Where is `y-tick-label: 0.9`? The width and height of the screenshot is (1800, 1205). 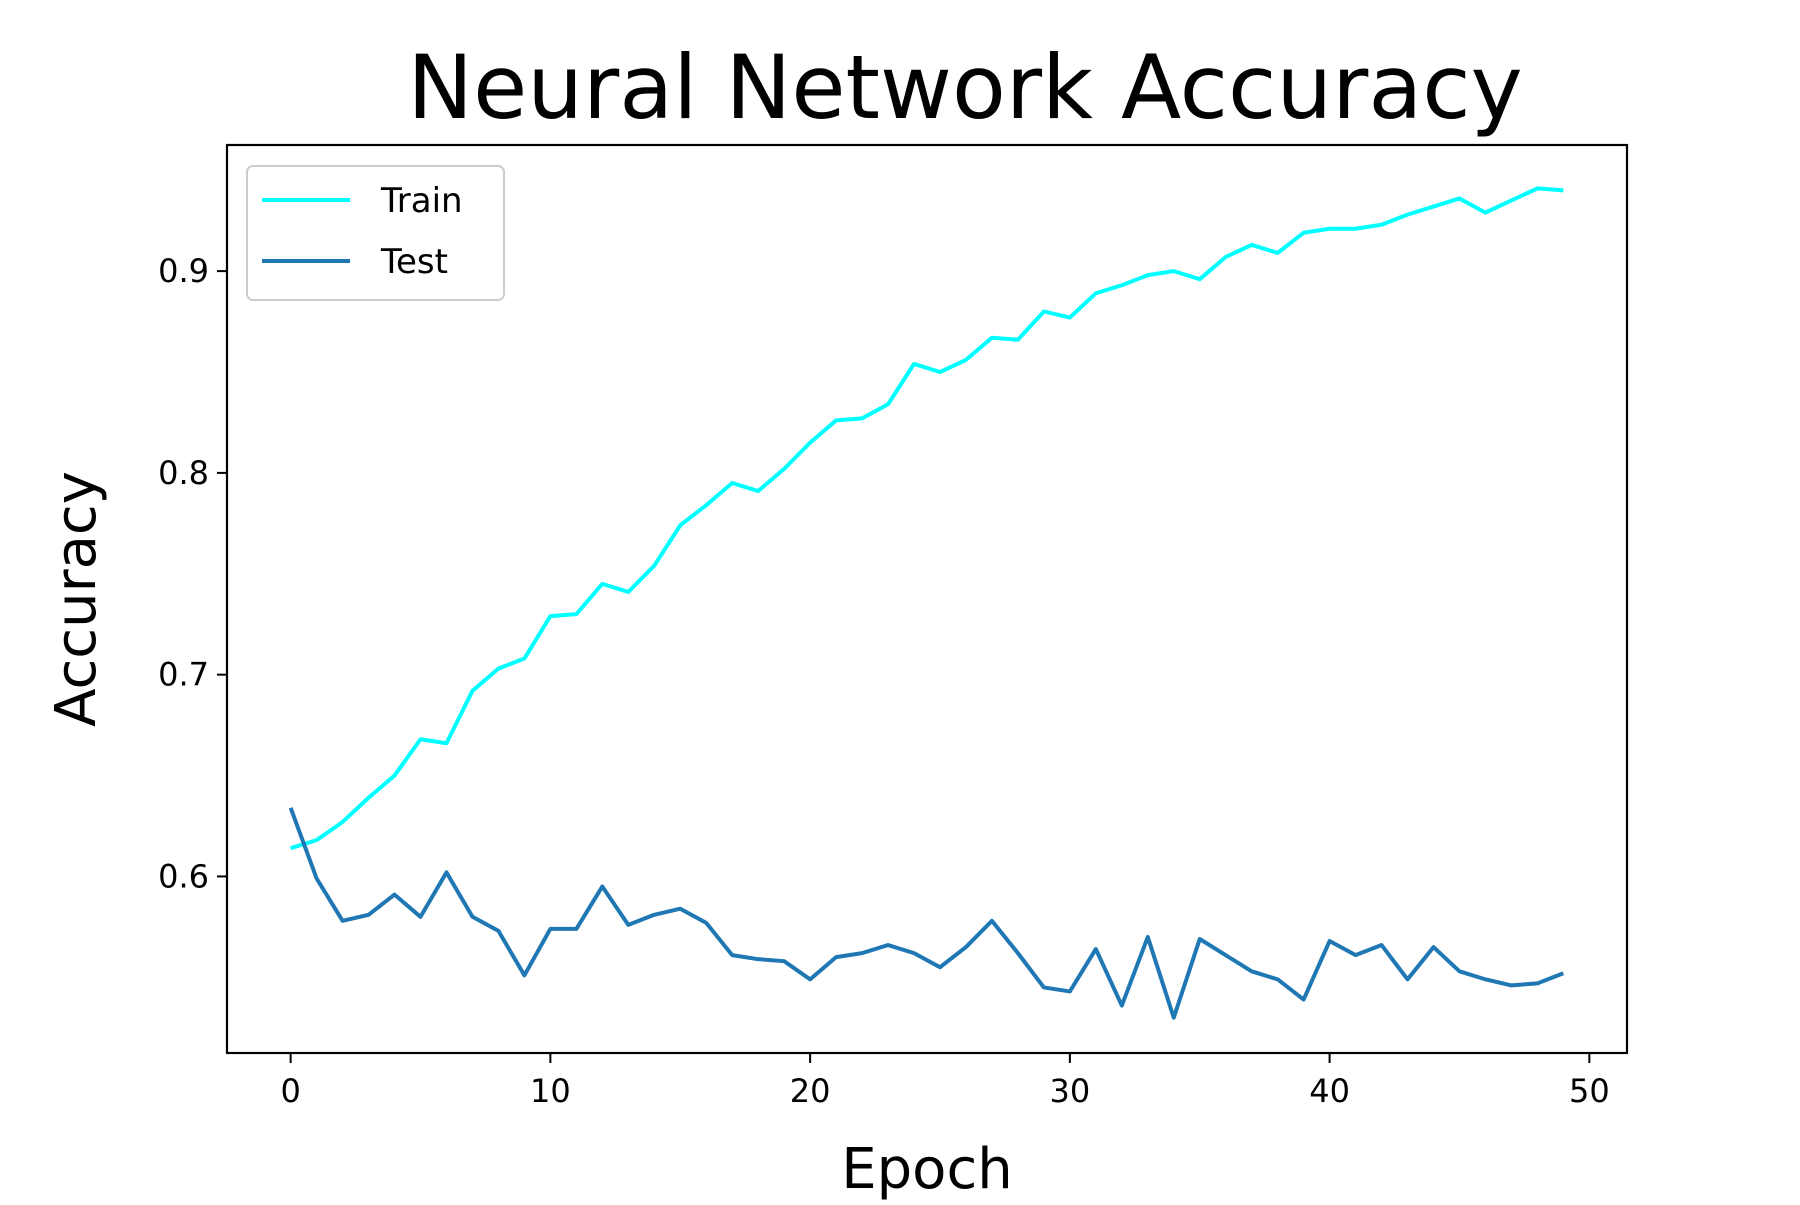 y-tick-label: 0.9 is located at coordinates (183, 271).